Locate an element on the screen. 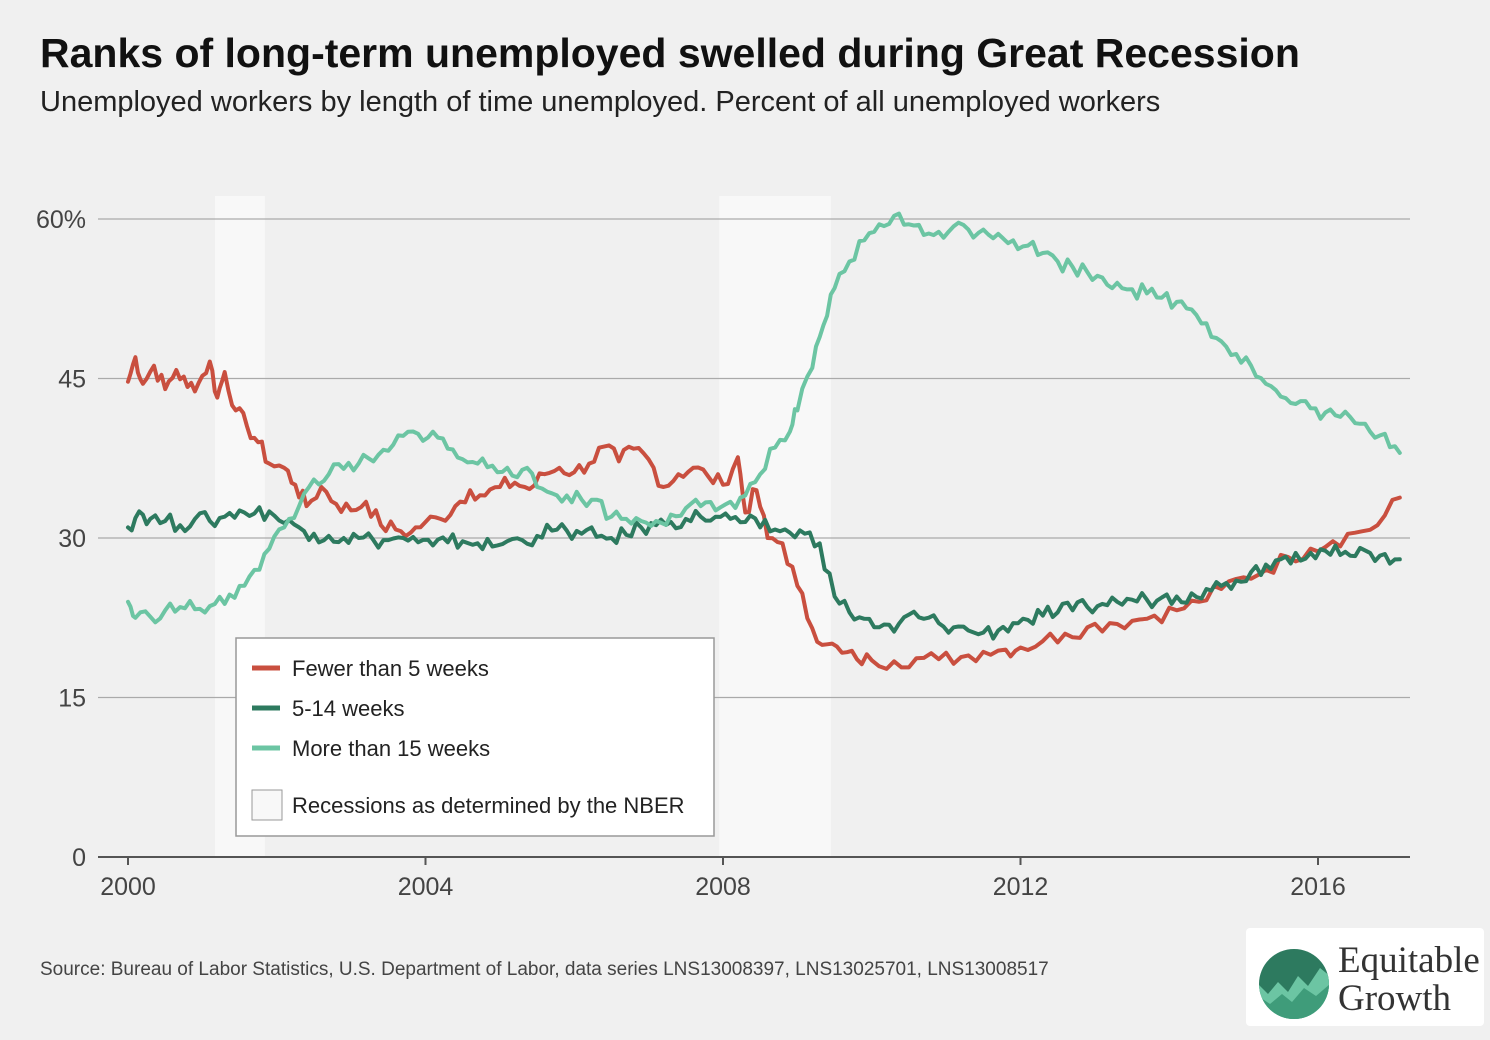 The image size is (1490, 1040). logo-word-2: Growth is located at coordinates (1395, 998).